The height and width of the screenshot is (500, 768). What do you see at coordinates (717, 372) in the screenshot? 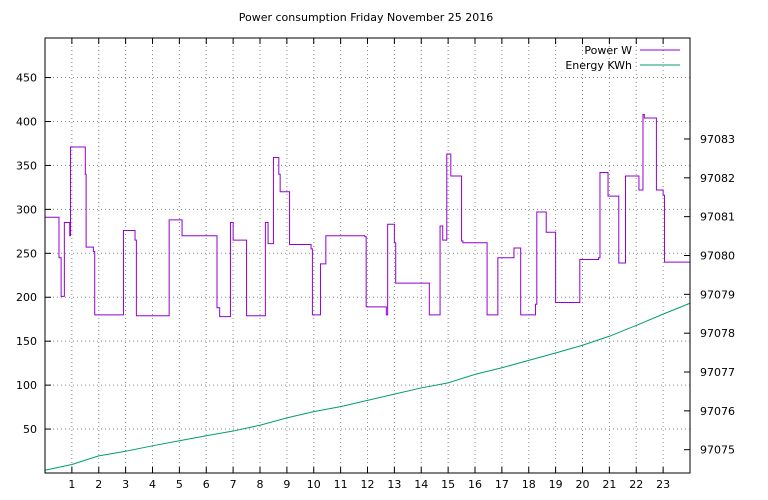
I see `y2-tick-label: 97077` at bounding box center [717, 372].